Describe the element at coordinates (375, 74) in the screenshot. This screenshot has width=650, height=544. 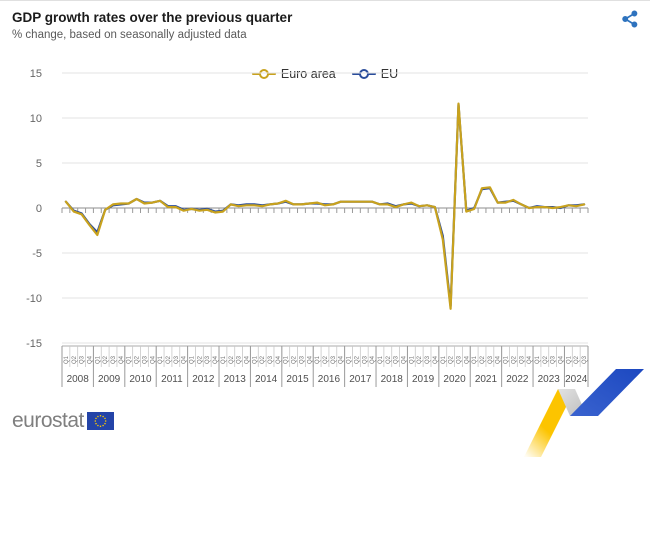
I see `legend-item-eu: EU` at that location.